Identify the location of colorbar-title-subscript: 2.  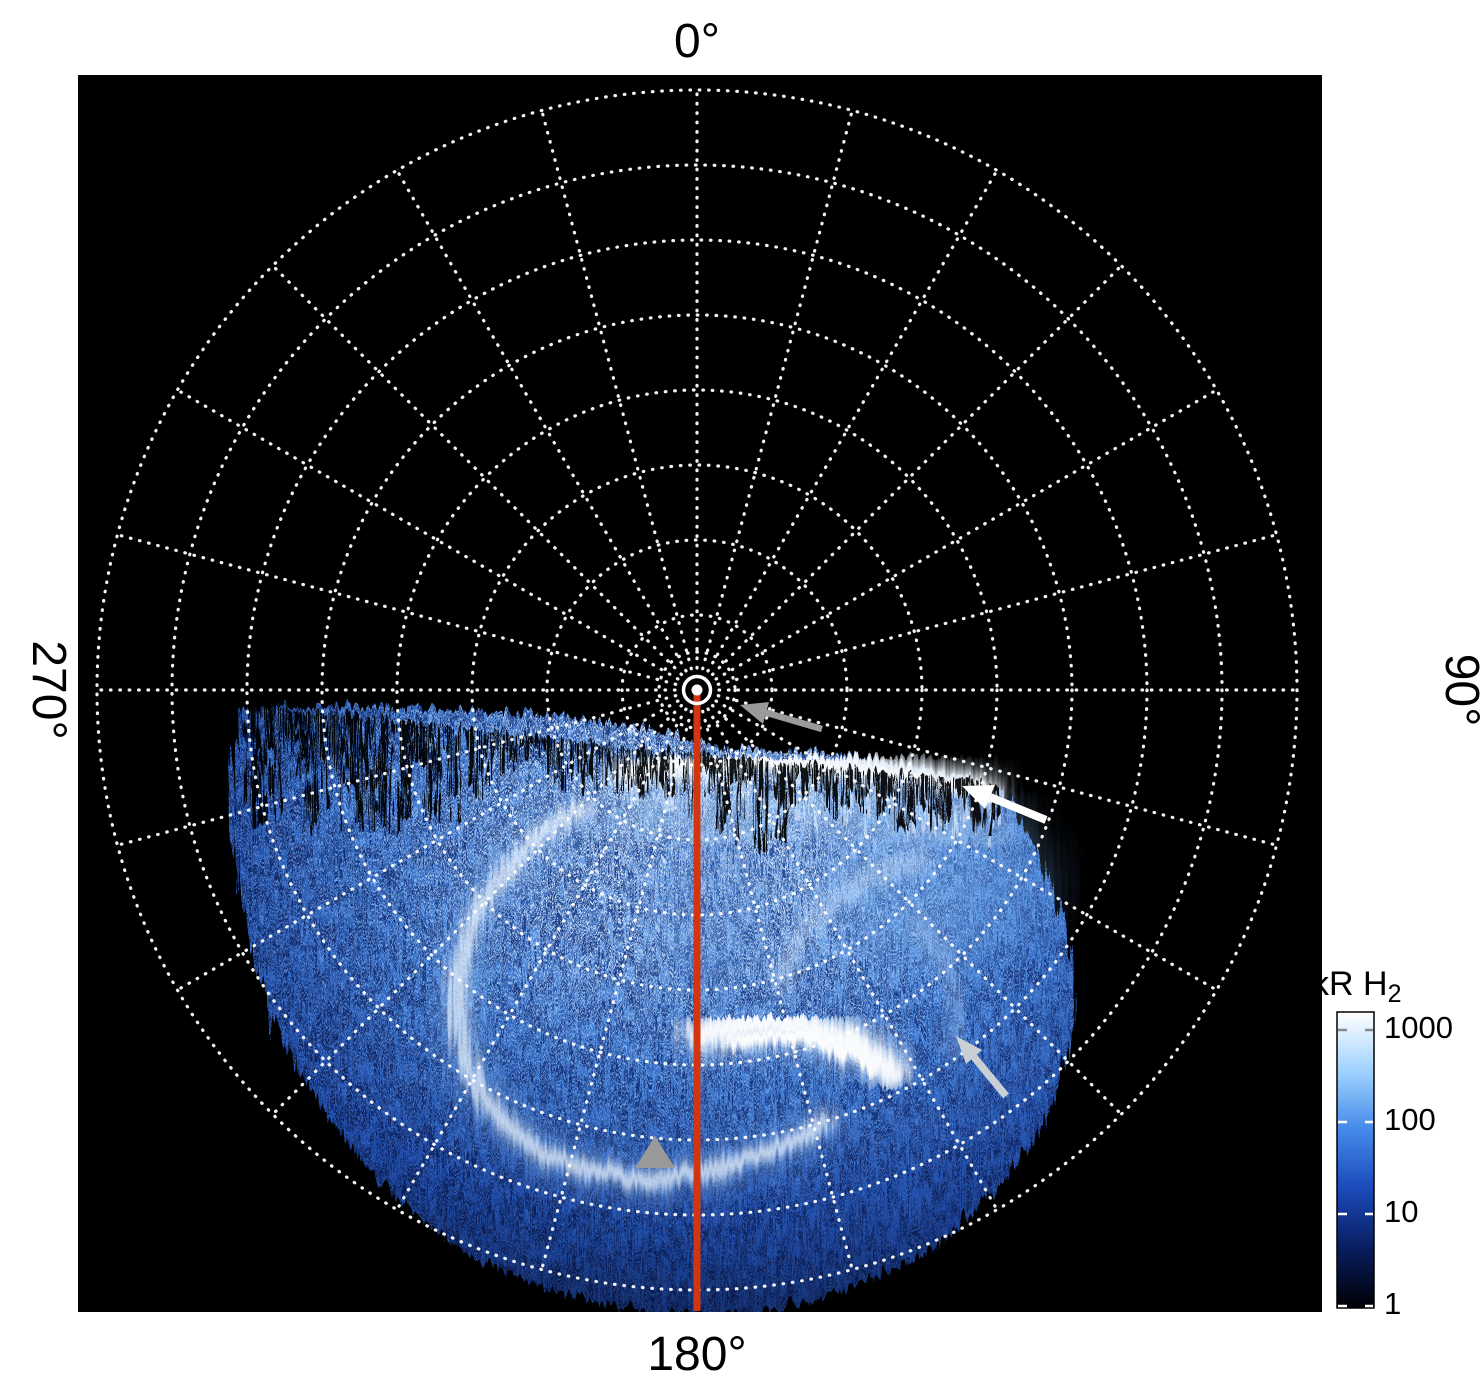
(1395, 994).